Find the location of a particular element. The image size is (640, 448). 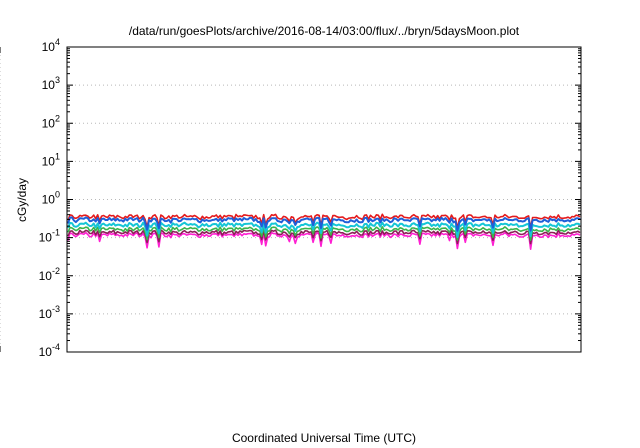

y-tick-label: 10² is located at coordinates (51, 121).